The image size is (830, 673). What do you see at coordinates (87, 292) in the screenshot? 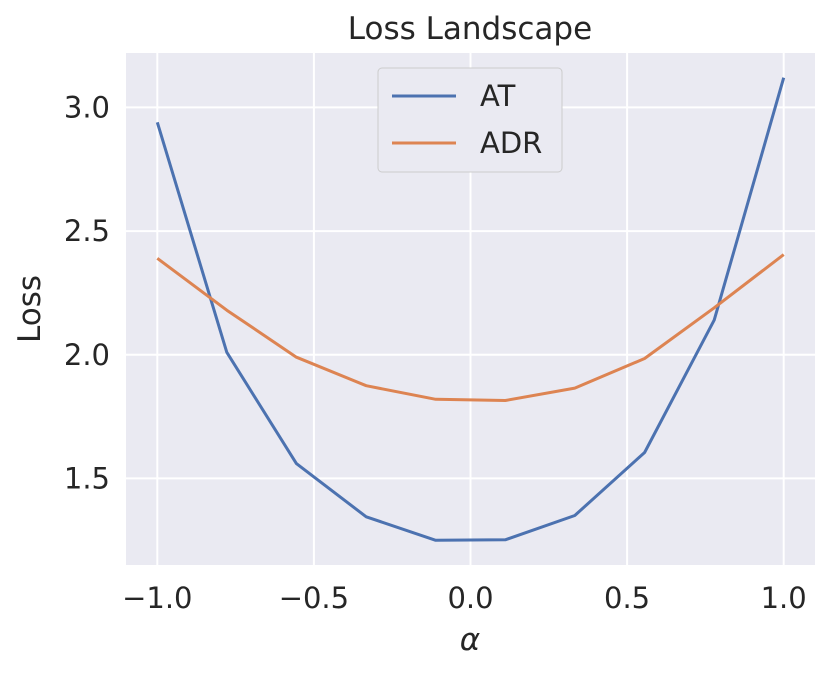
I see `y-axis-ticks: 1.5 2.0 2.5 3.0` at bounding box center [87, 292].